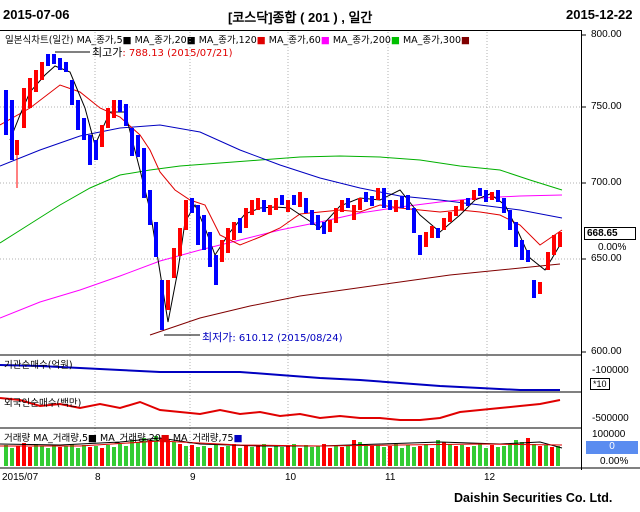 Image resolution: width=640 pixels, height=512 pixels. I want to click on high-annotation: 최고가: 788.13 (2015/07/21), so click(162, 52).